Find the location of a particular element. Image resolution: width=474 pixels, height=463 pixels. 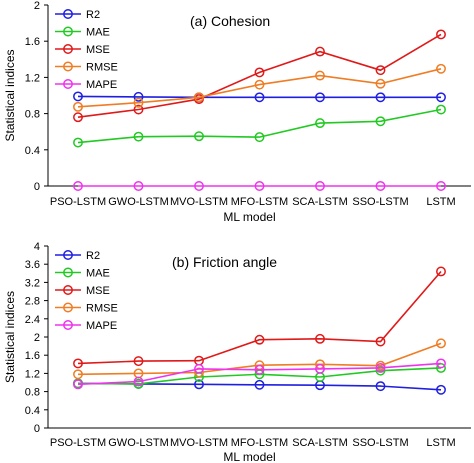

y-tick-label: 0 is located at coordinates (37, 429).